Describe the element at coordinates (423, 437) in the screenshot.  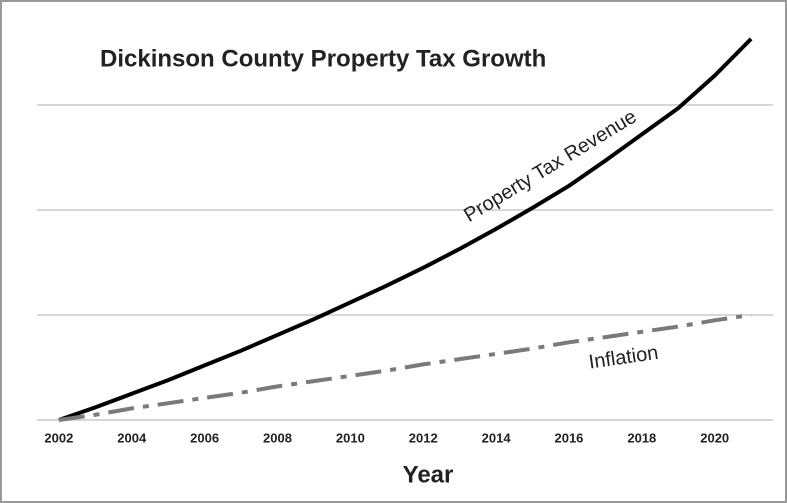
I see `x-tick-label: 2012` at that location.